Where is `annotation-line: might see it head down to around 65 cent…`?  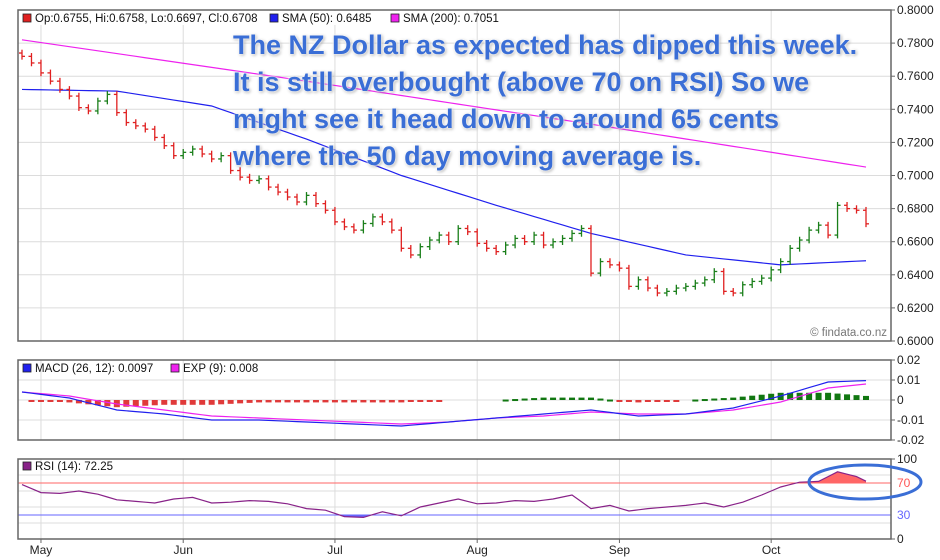 annotation-line: might see it head down to around 65 cent… is located at coordinates (506, 119).